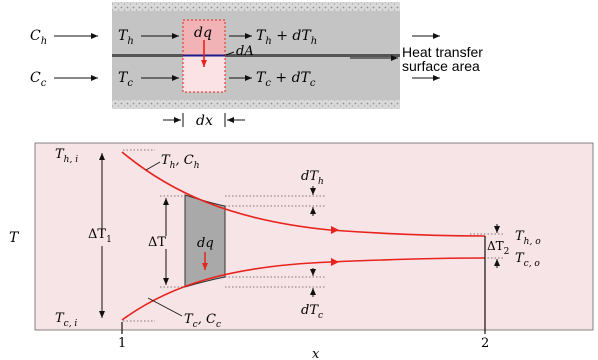 The image size is (598, 360). Describe the element at coordinates (205, 243) in the screenshot. I see `label-dq-plot: dq` at that location.